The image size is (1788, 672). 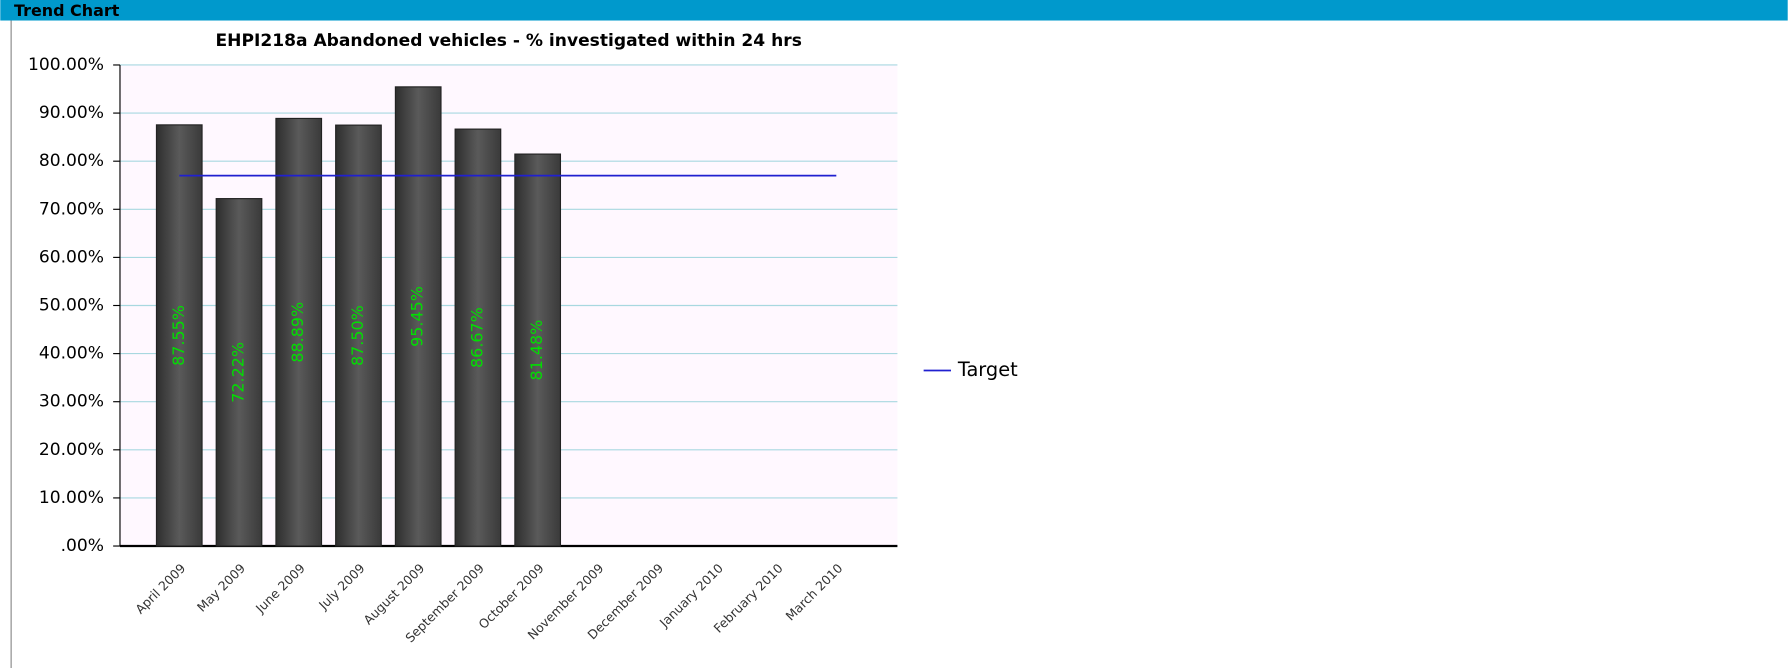 What do you see at coordinates (894, 10) in the screenshot?
I see `header-bar` at bounding box center [894, 10].